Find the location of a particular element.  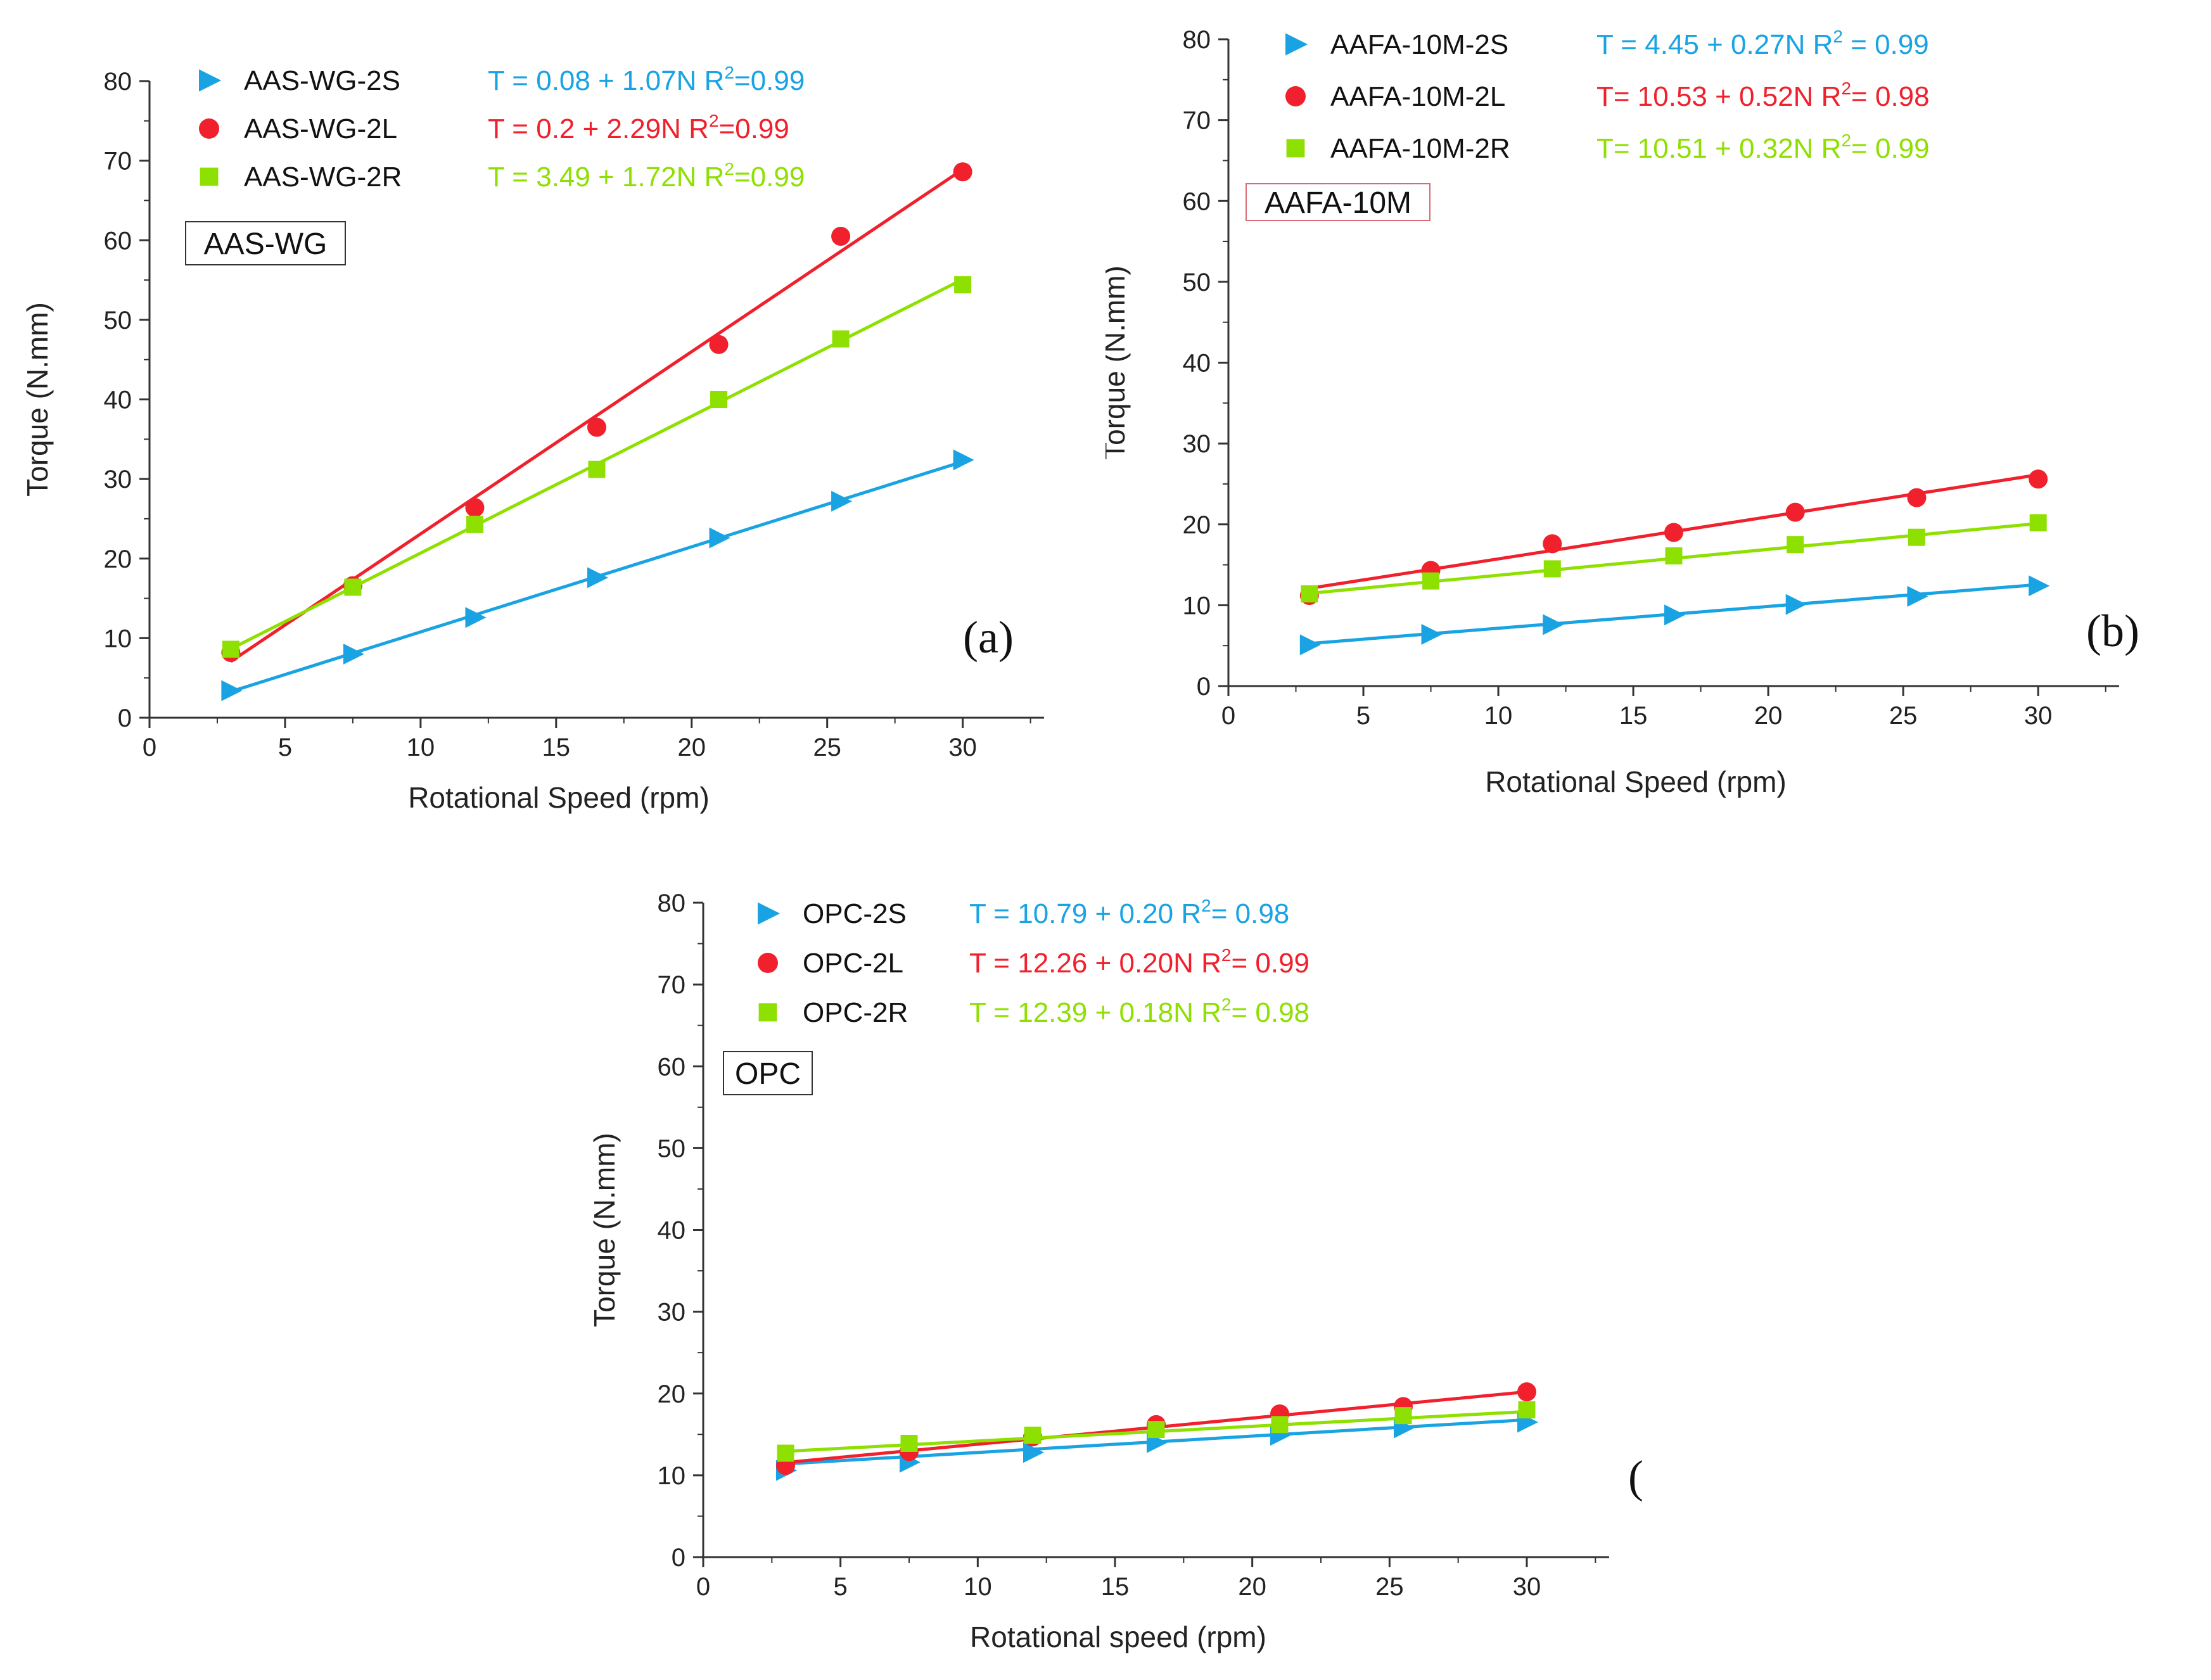

legend-label: AAFA-10M-2R is located at coordinates (1420, 148).